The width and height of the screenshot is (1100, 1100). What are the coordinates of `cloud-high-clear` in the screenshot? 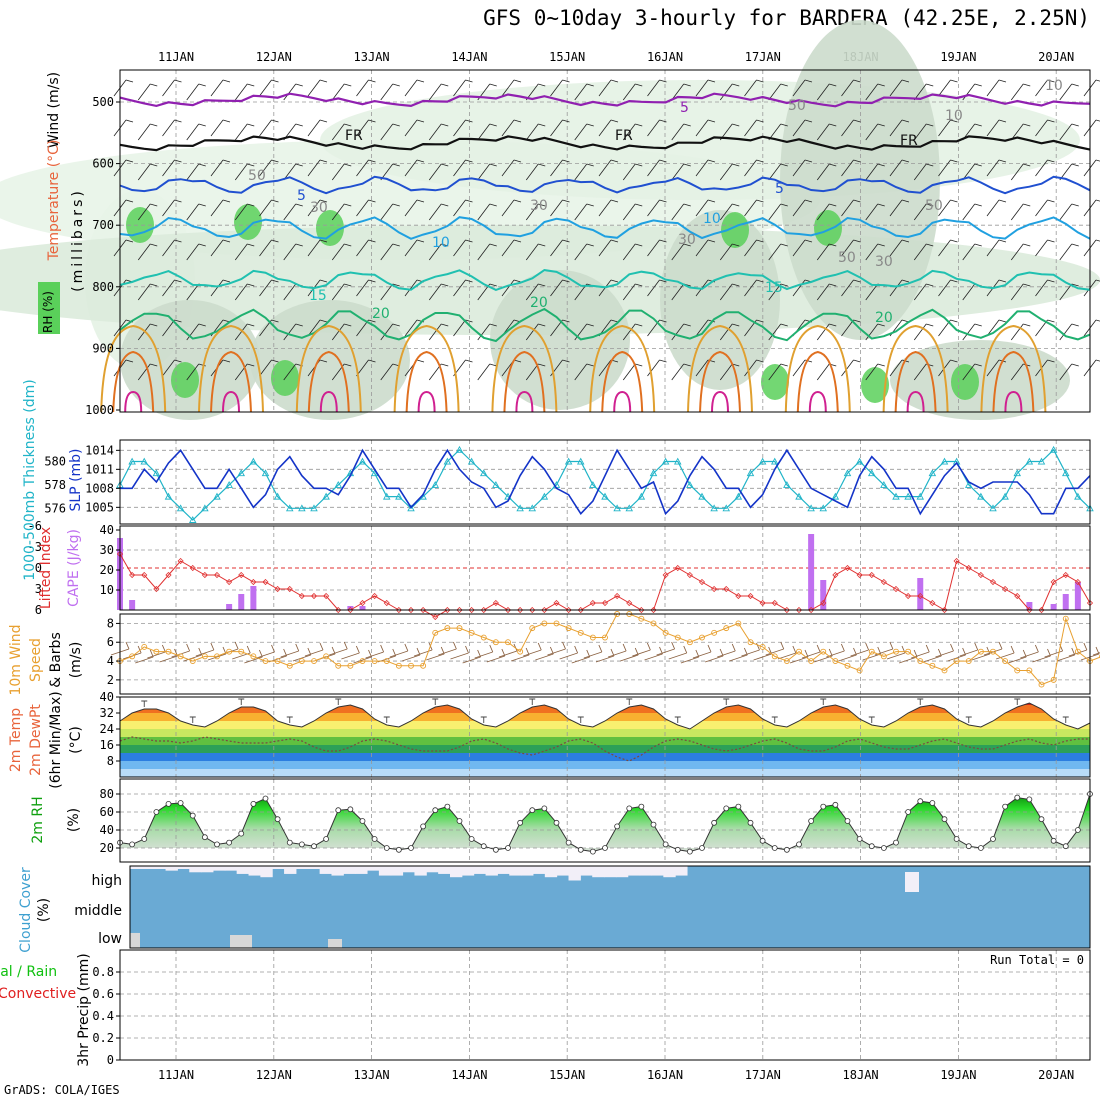 It's located at (136, 868).